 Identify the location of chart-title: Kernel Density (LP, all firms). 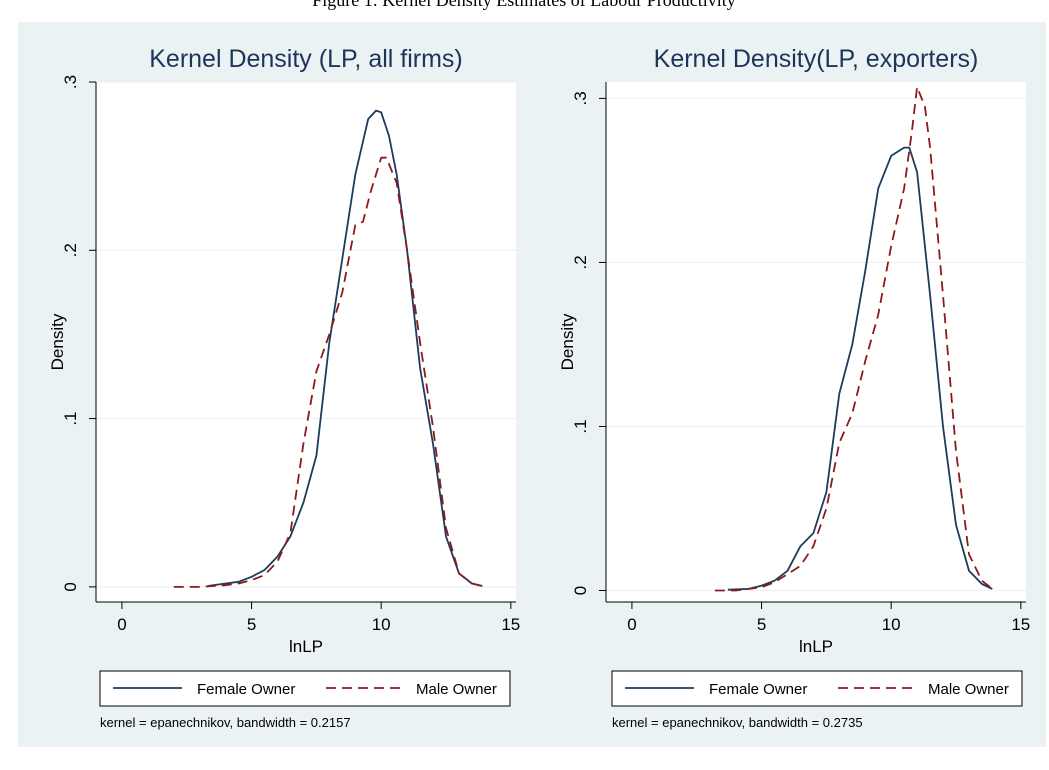
(306, 59).